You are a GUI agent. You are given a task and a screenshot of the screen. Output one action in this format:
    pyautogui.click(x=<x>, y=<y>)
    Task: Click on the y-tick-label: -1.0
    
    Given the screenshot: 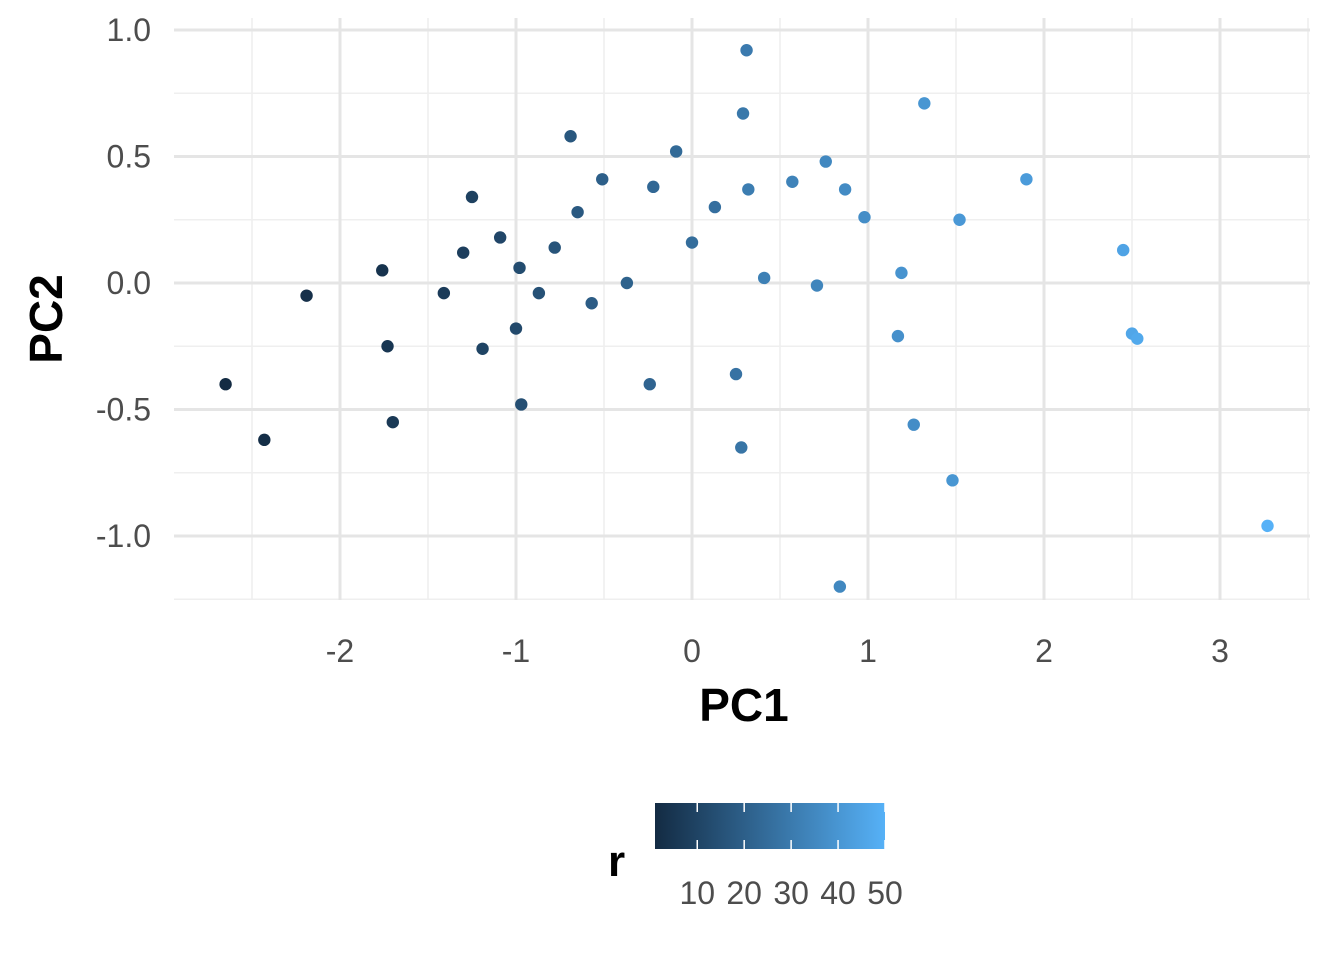 What is the action you would take?
    pyautogui.click(x=123, y=536)
    